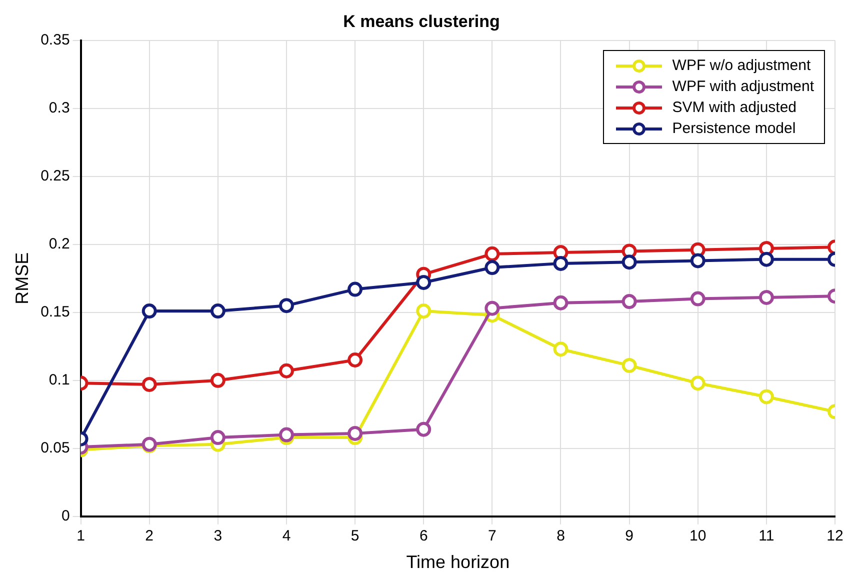  I want to click on x-tick-label: 4, so click(286, 536).